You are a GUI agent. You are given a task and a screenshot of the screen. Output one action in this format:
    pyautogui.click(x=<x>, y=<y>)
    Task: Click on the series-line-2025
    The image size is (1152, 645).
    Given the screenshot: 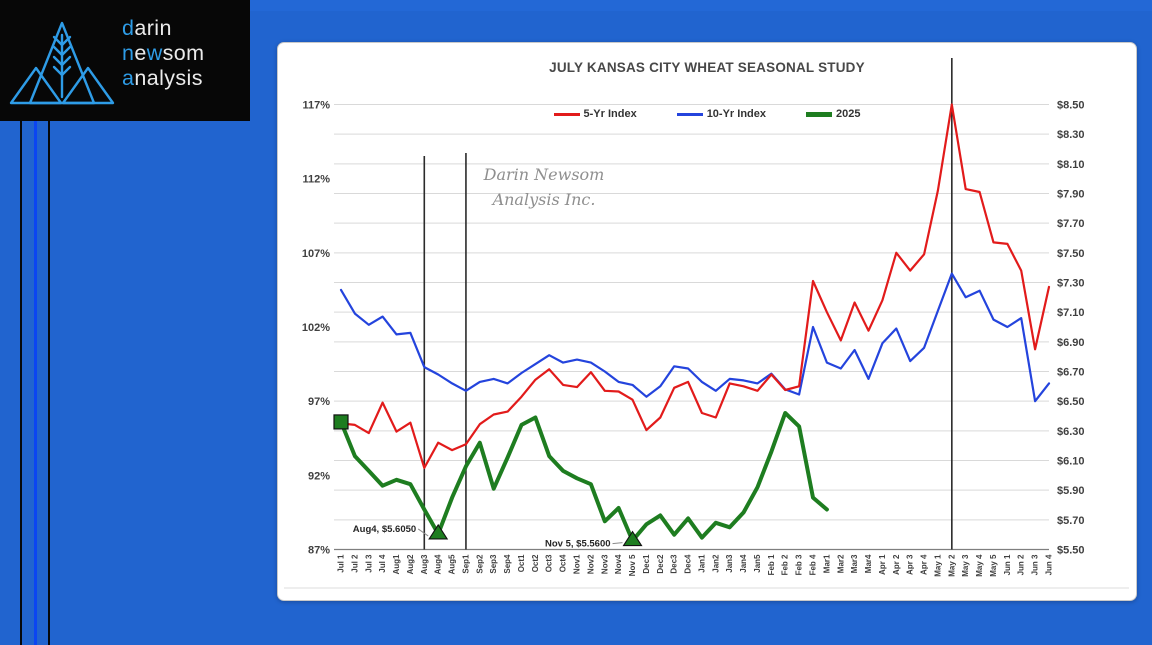 What is the action you would take?
    pyautogui.click(x=584, y=477)
    